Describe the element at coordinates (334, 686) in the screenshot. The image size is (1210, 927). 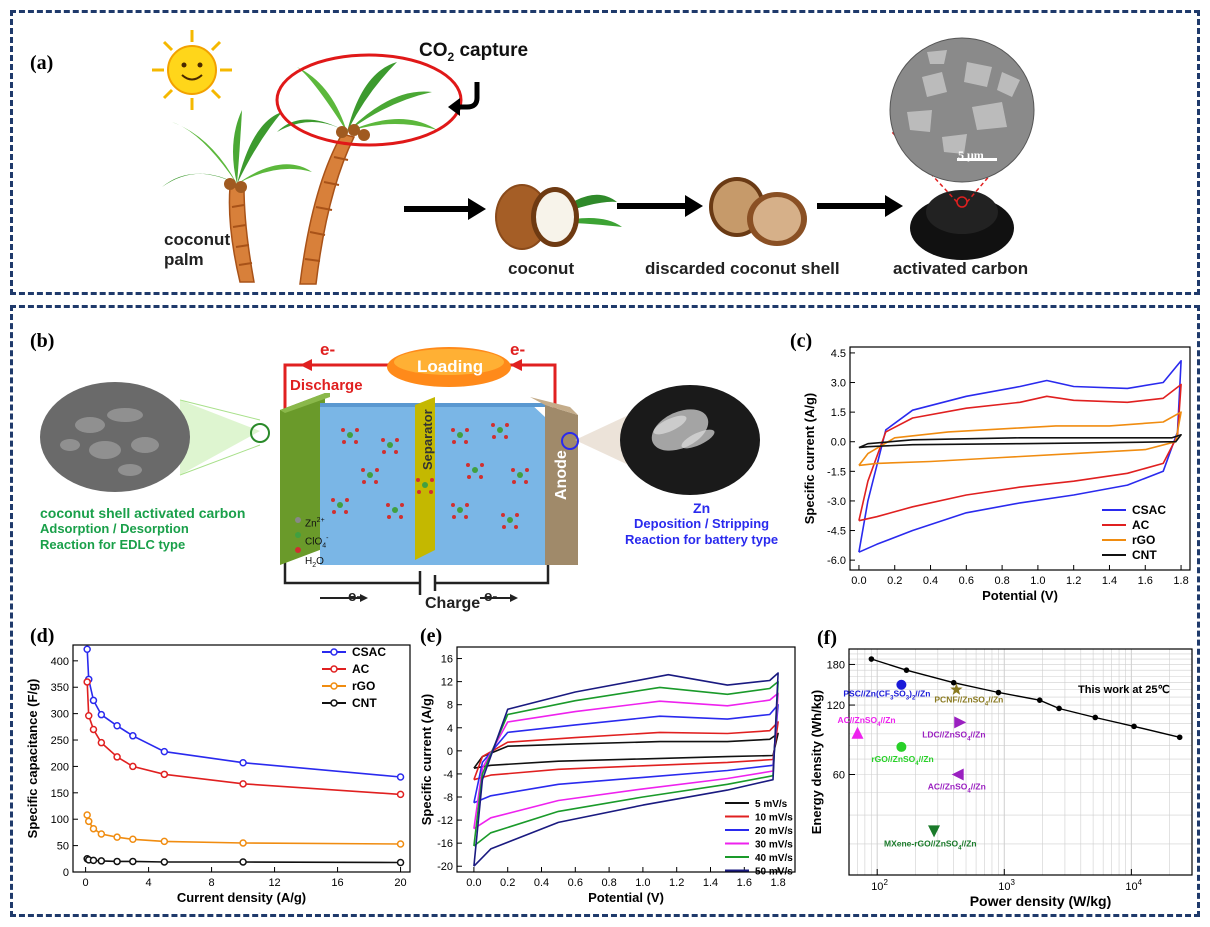
I see `legend-marker` at that location.